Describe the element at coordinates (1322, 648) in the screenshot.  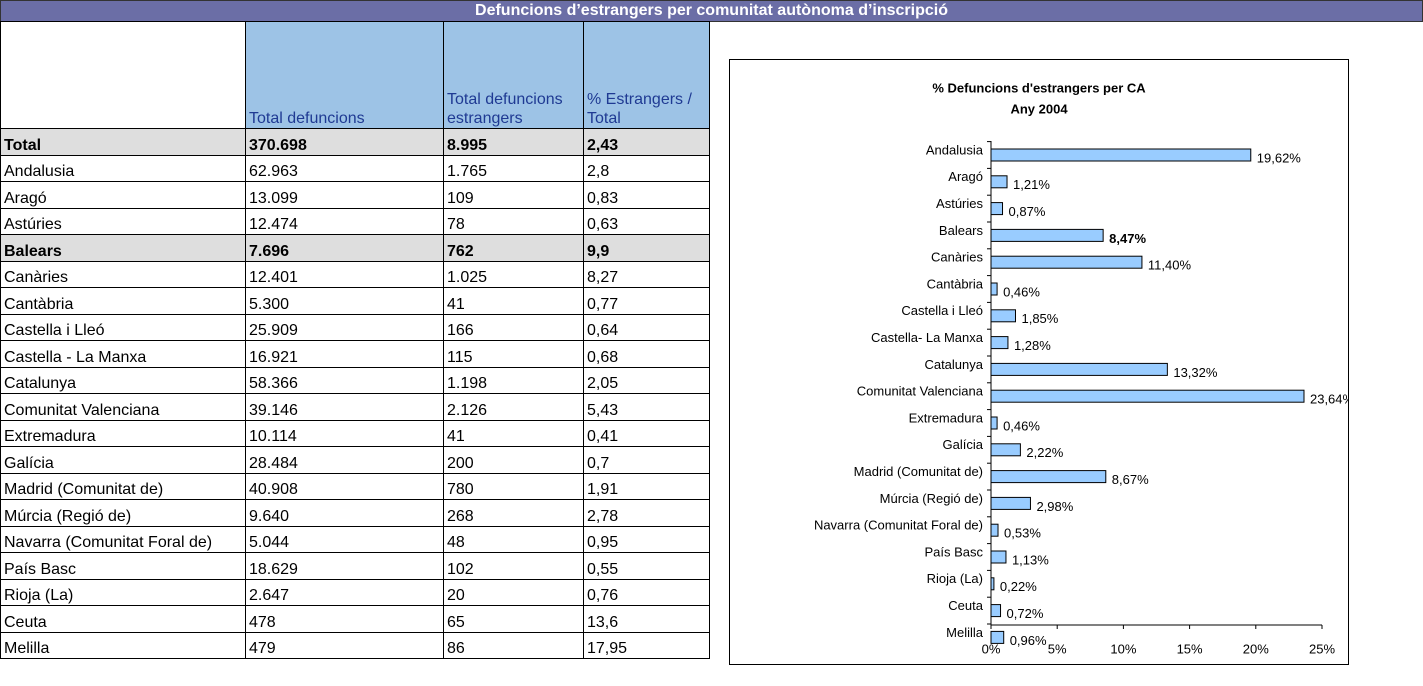
I see `x-tick-label: 25%` at that location.